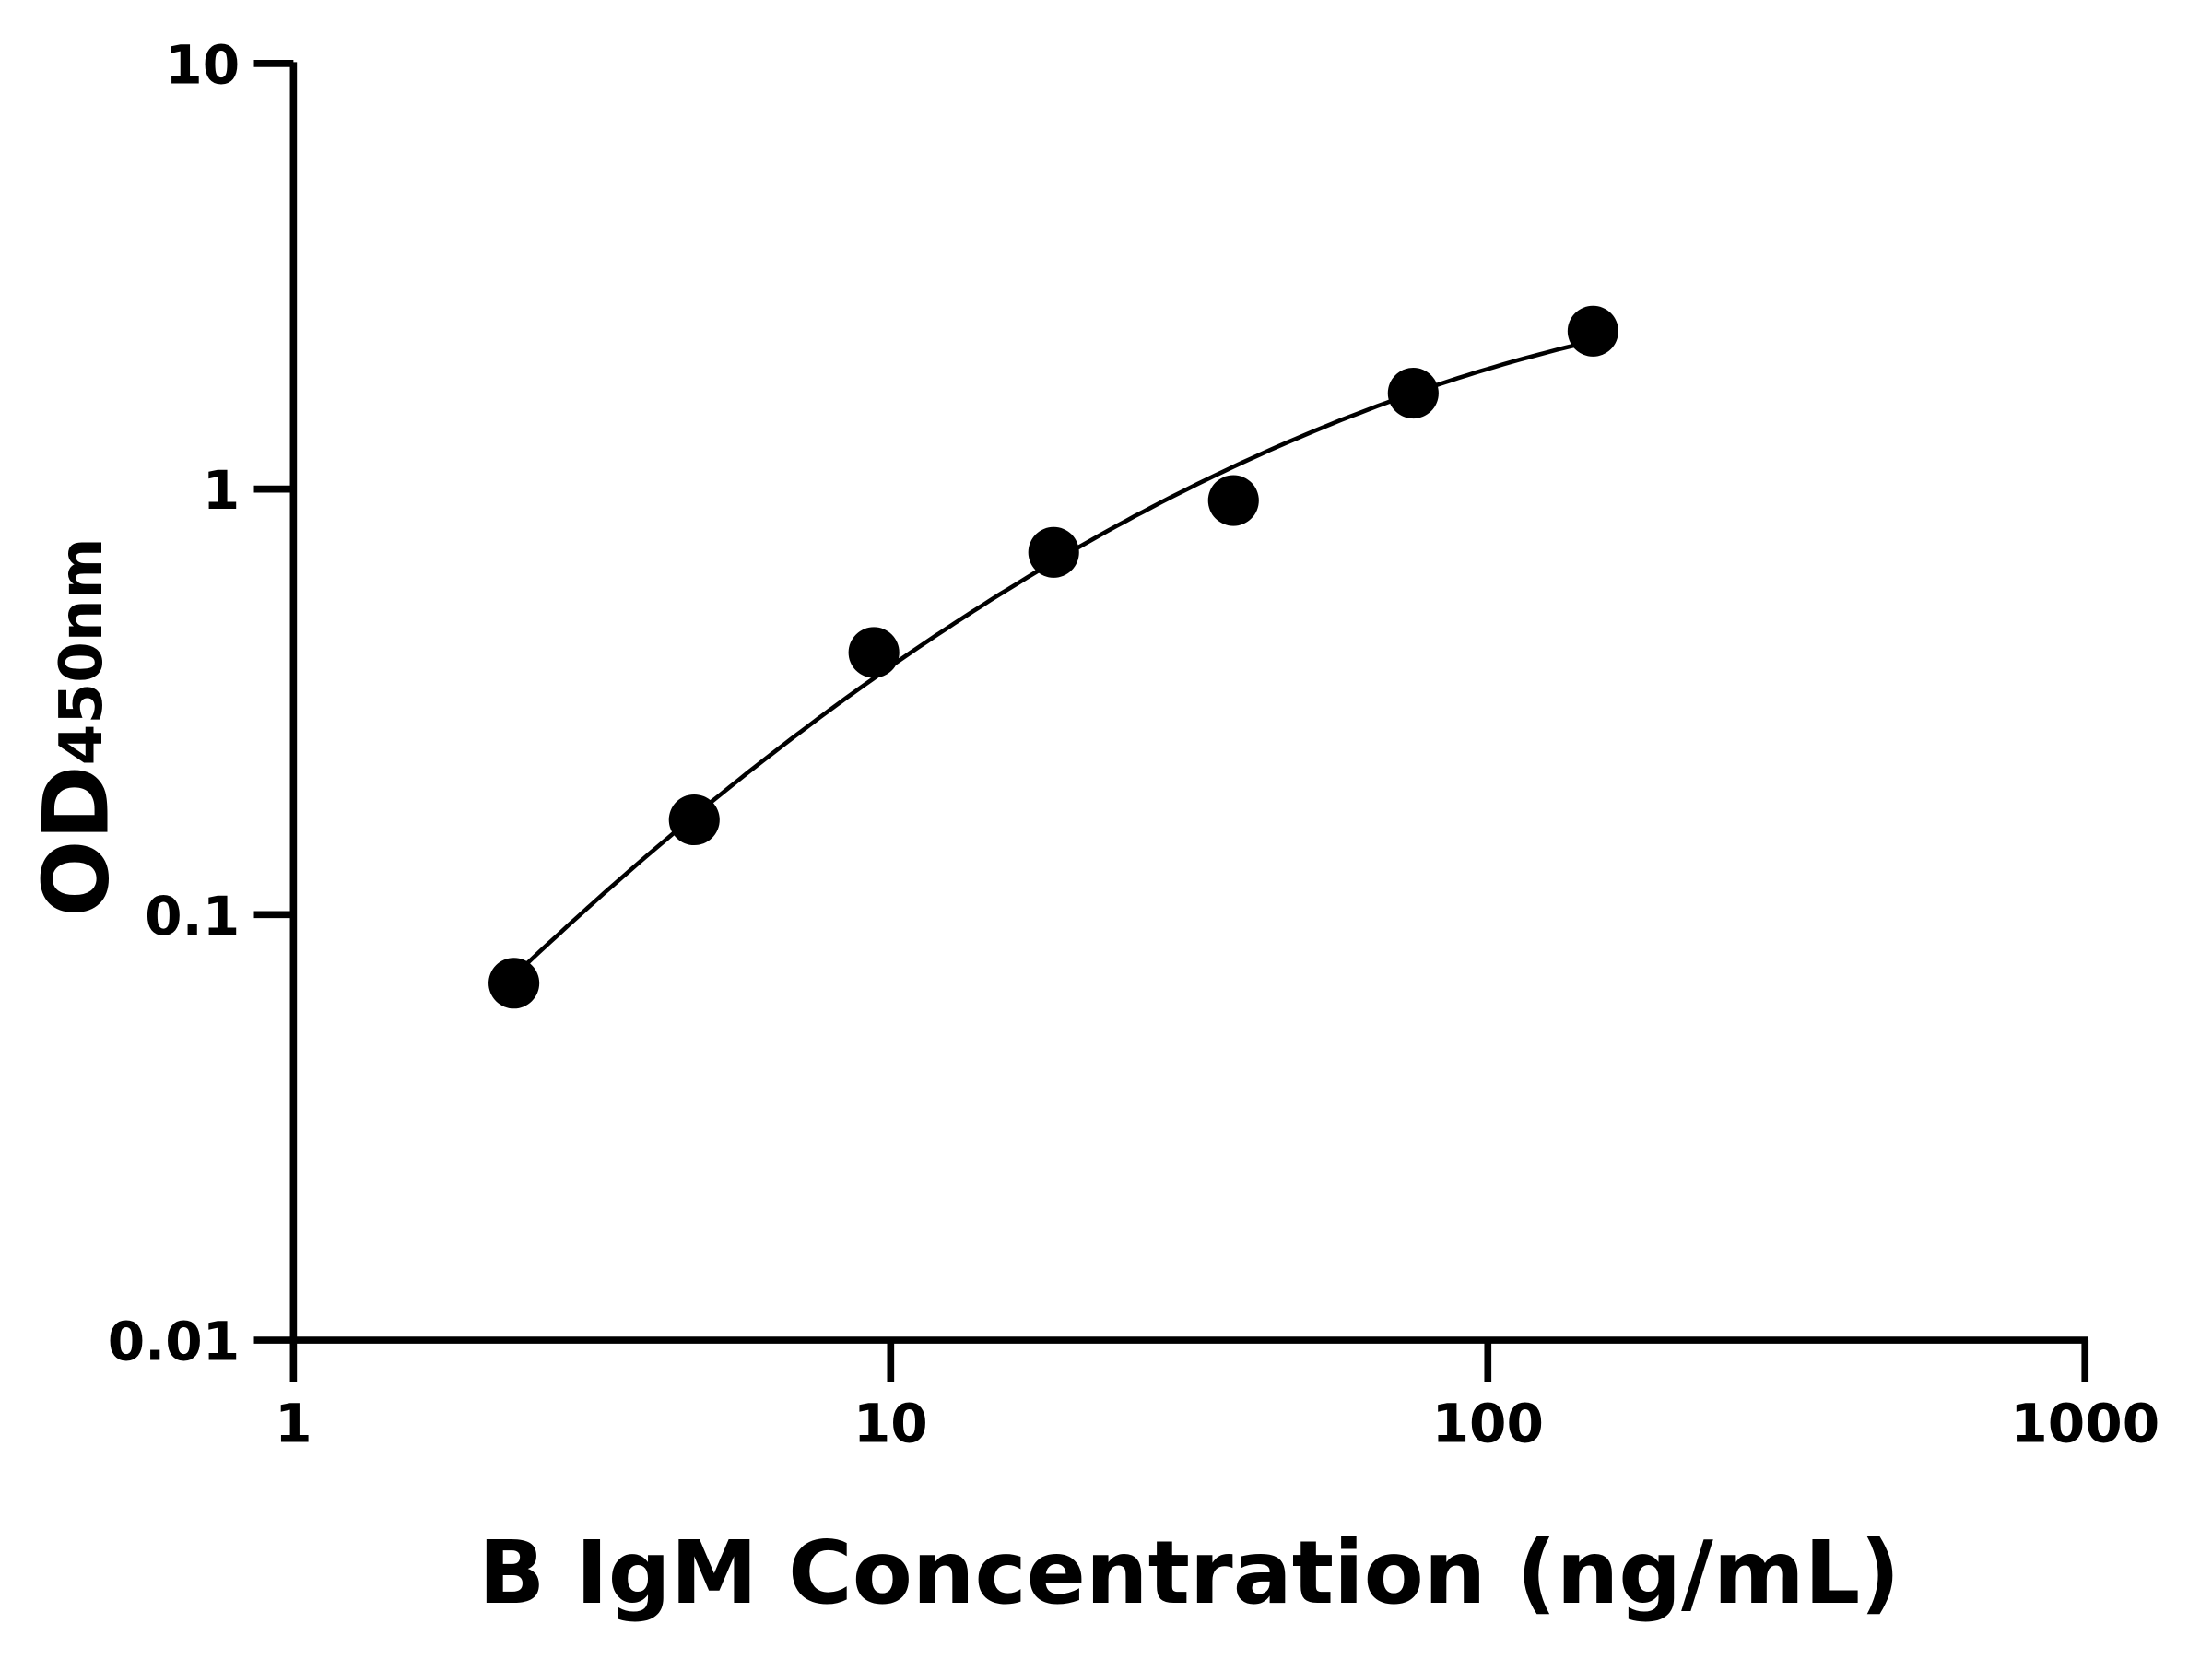  Describe the element at coordinates (192, 916) in the screenshot. I see `y-tick-label: 0.1` at that location.